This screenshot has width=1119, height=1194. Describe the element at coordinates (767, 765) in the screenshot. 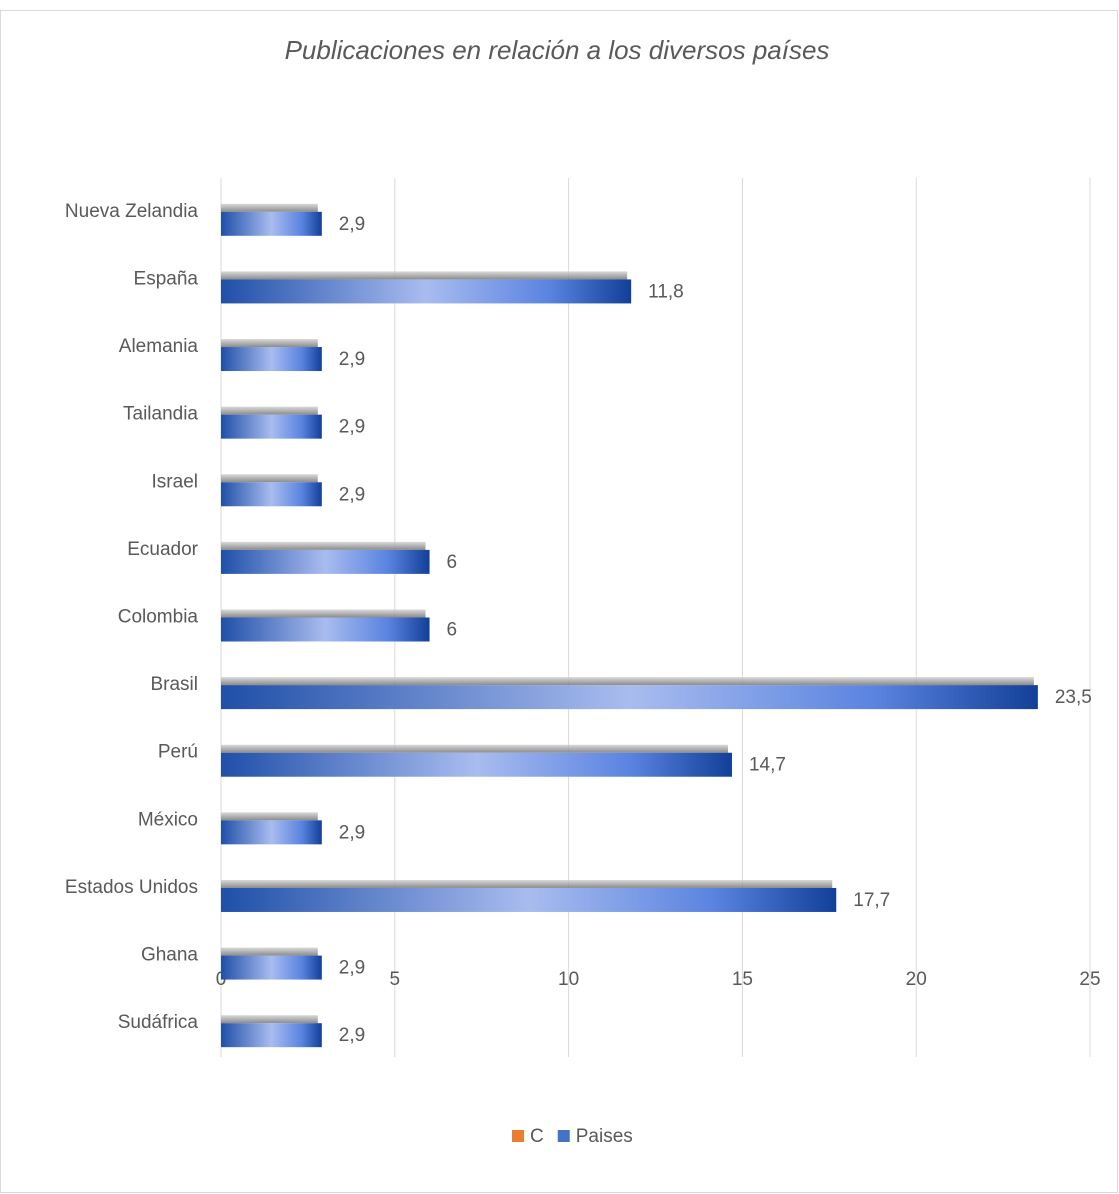

I see `data-label: 14,7` at that location.